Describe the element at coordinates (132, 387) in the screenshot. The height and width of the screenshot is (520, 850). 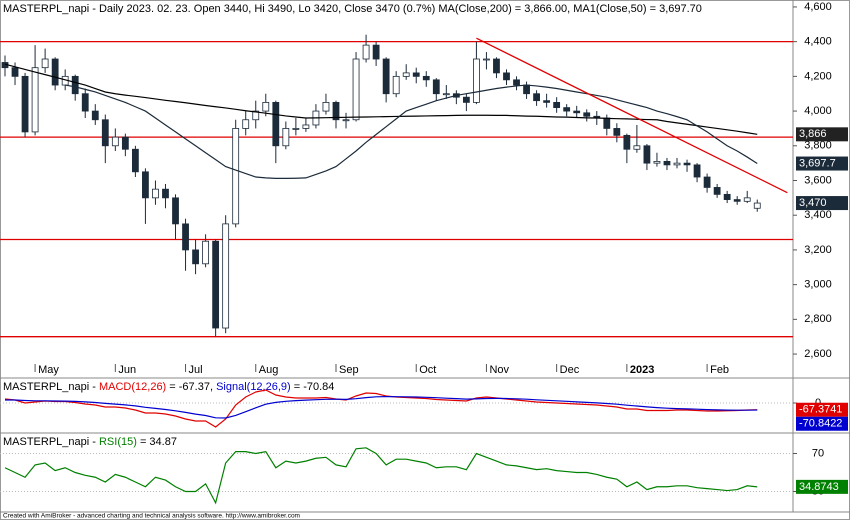
I see `title-part: MACD(12,26)` at that location.